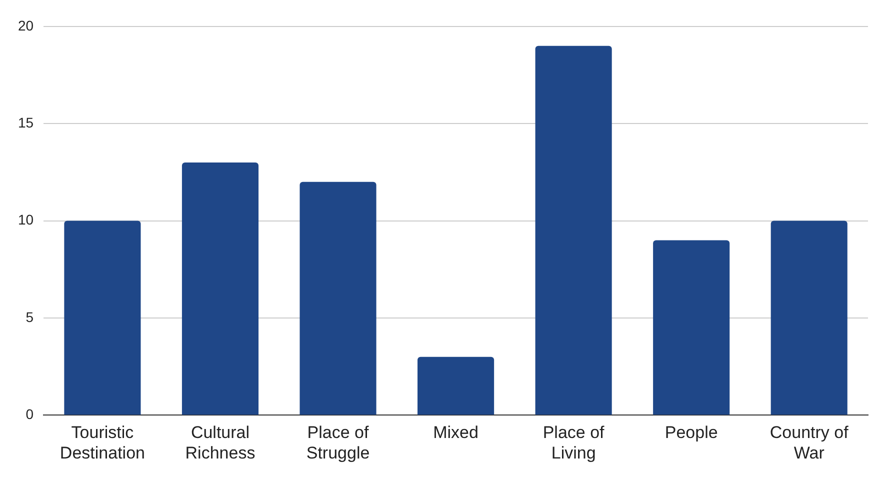  I want to click on x-tick-label: Cultural Richness, so click(220, 442).